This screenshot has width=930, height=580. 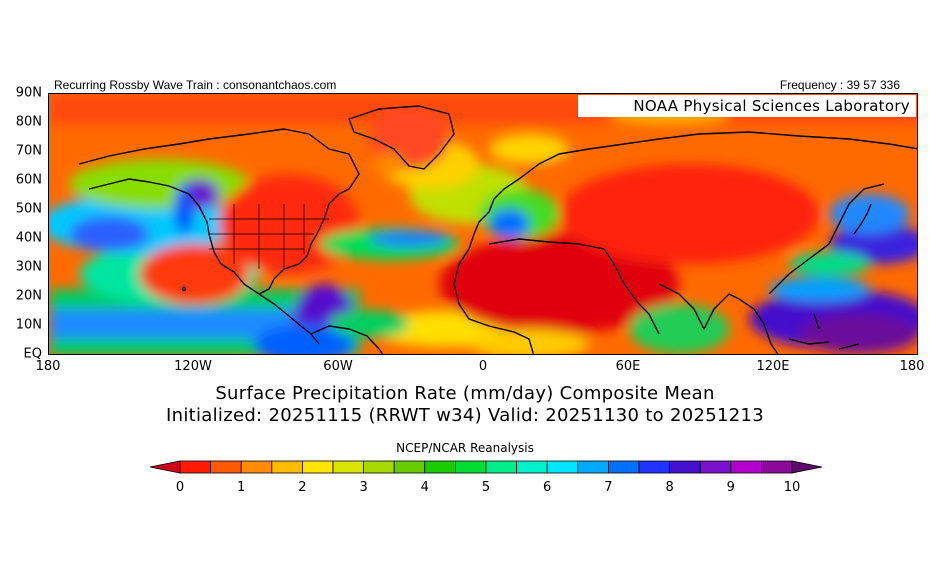 What do you see at coordinates (28, 151) in the screenshot?
I see `lat-label: 70N` at bounding box center [28, 151].